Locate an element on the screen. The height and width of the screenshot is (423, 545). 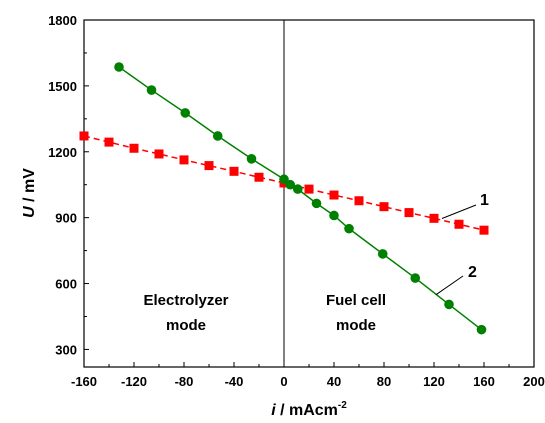
y-tick-label: 600 is located at coordinates (66, 284).